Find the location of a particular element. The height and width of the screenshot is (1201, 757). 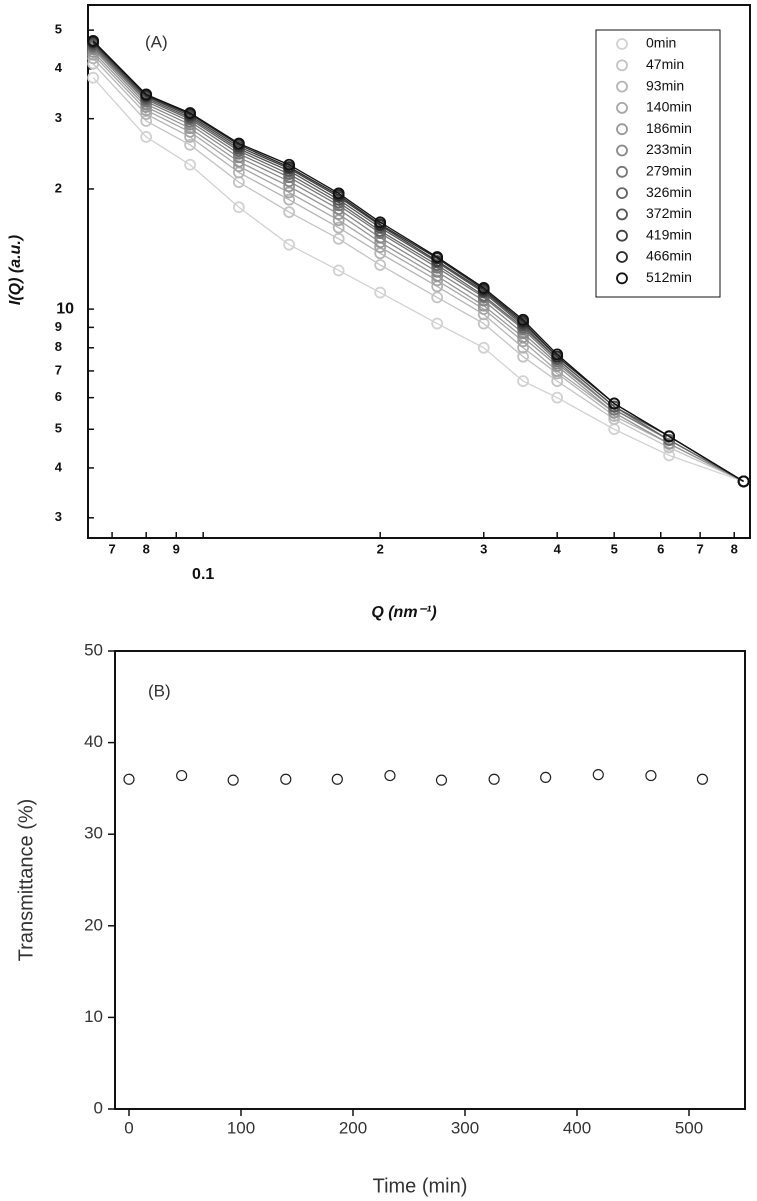

legend-label: 186min is located at coordinates (669, 128).